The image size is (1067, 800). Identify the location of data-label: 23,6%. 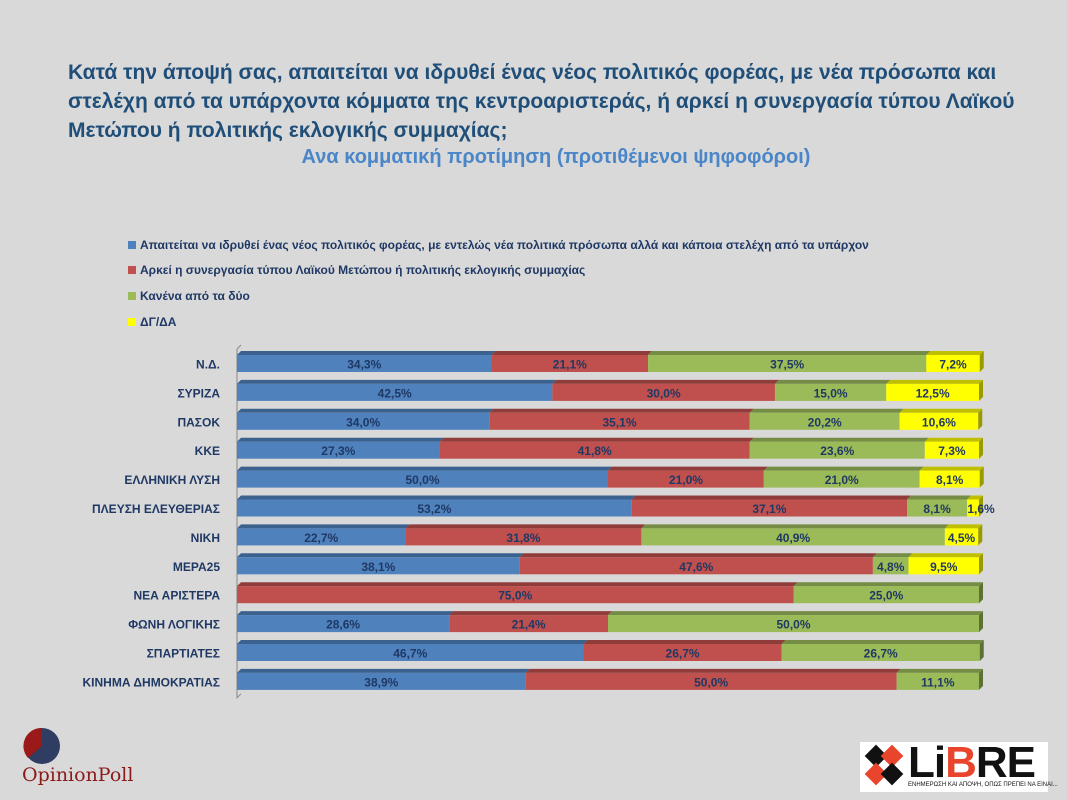
(837, 451).